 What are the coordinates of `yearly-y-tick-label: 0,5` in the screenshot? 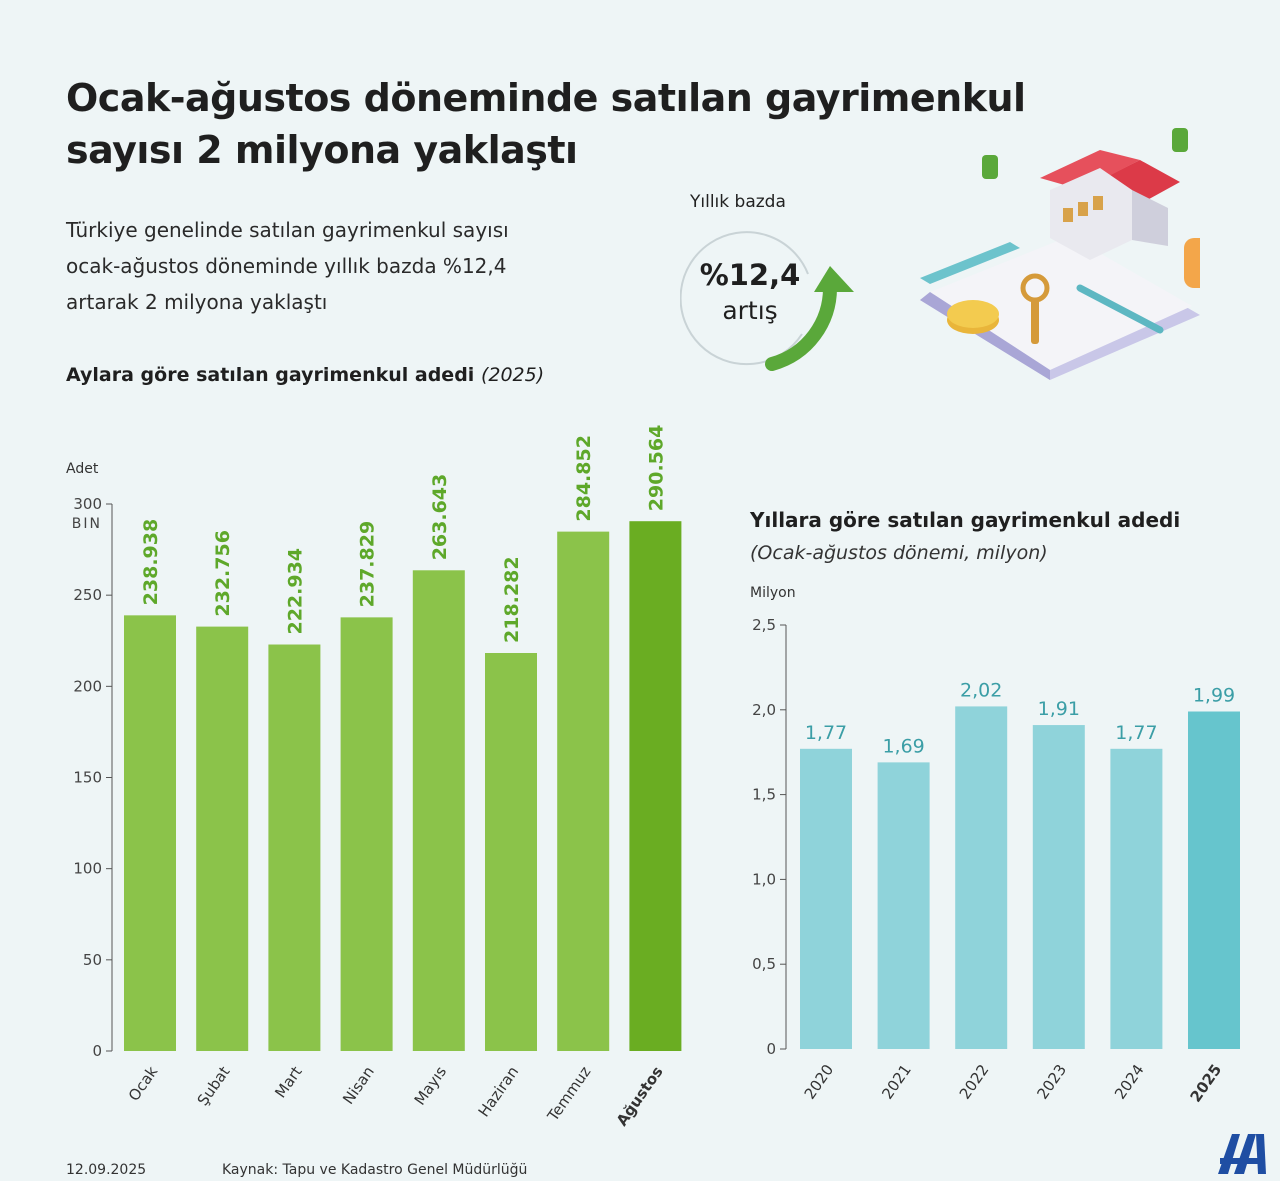 It's located at (764, 964).